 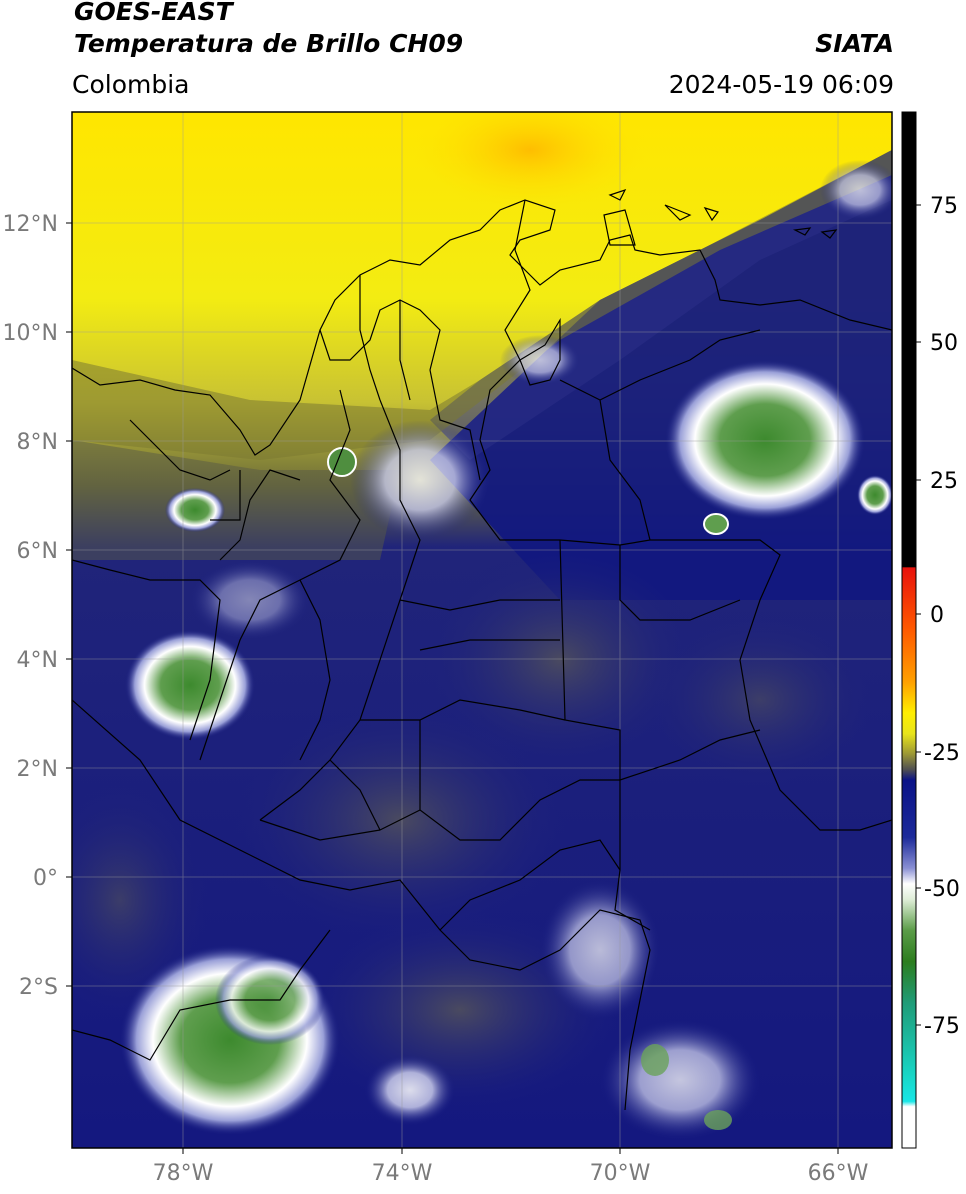 I want to click on colorbar-tick-label: 75, so click(x=944, y=206).